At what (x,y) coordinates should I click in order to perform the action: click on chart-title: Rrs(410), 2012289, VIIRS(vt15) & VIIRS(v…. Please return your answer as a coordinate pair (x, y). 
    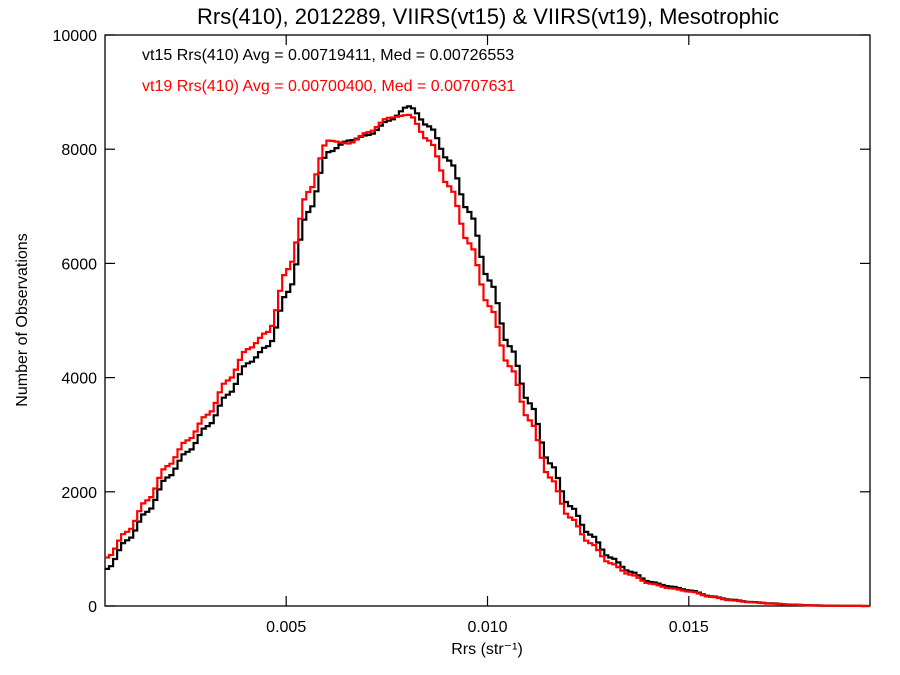
    Looking at the image, I should click on (488, 16).